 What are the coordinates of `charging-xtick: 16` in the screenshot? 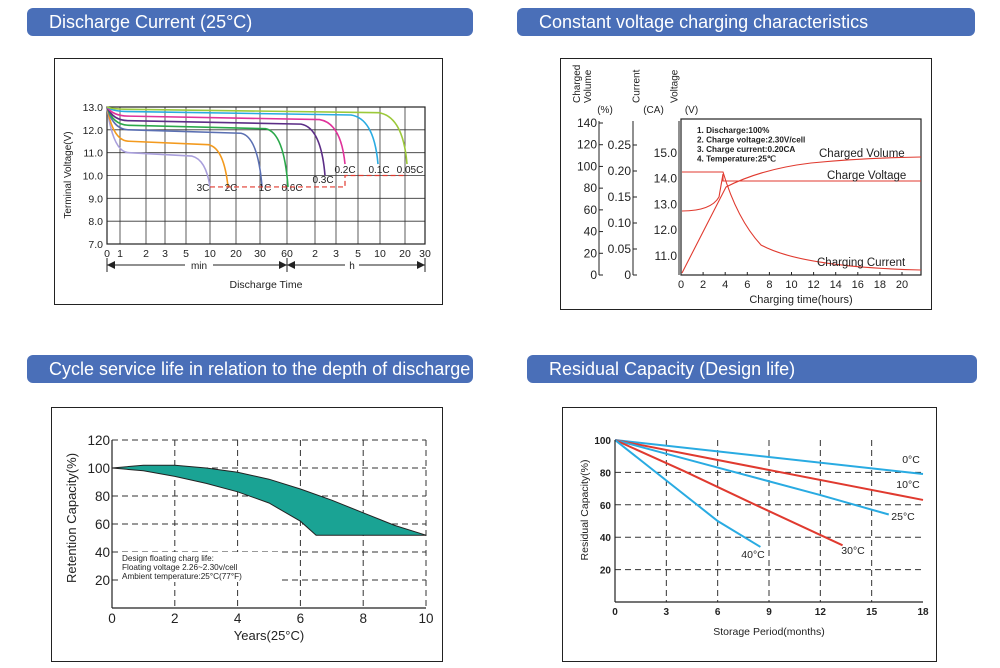 It's located at (858, 285).